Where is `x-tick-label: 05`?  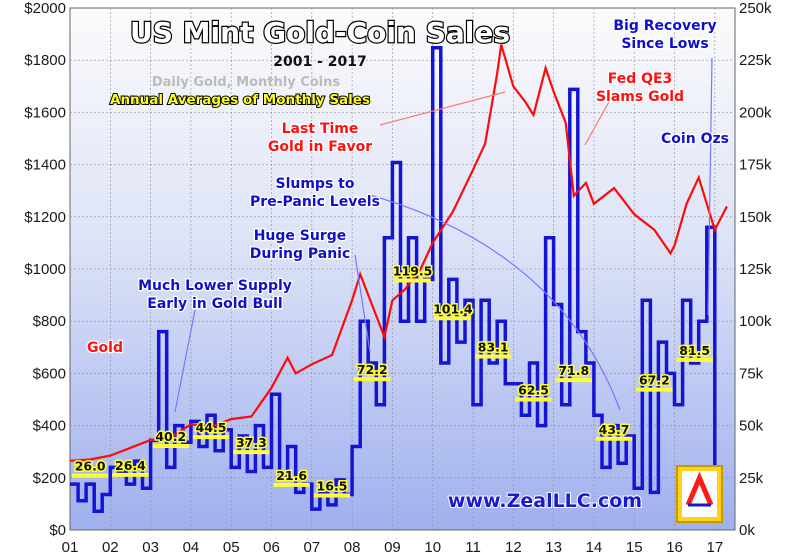
x-tick-label: 05 is located at coordinates (231, 547).